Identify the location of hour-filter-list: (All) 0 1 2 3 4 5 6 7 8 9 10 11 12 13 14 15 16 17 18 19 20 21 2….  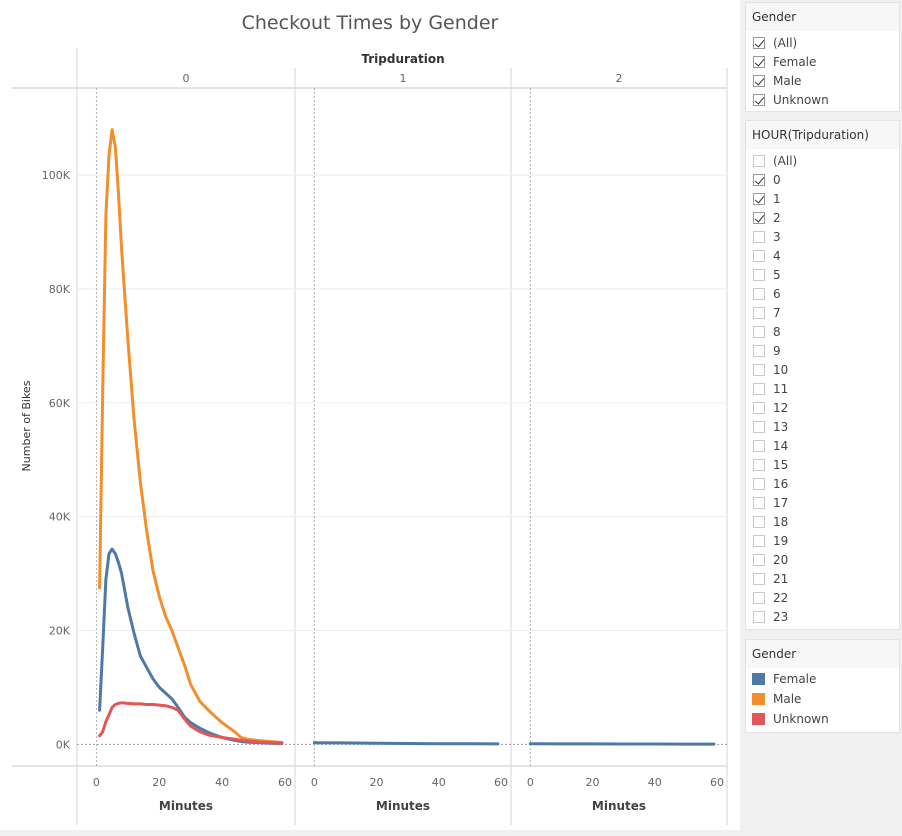
(822, 389).